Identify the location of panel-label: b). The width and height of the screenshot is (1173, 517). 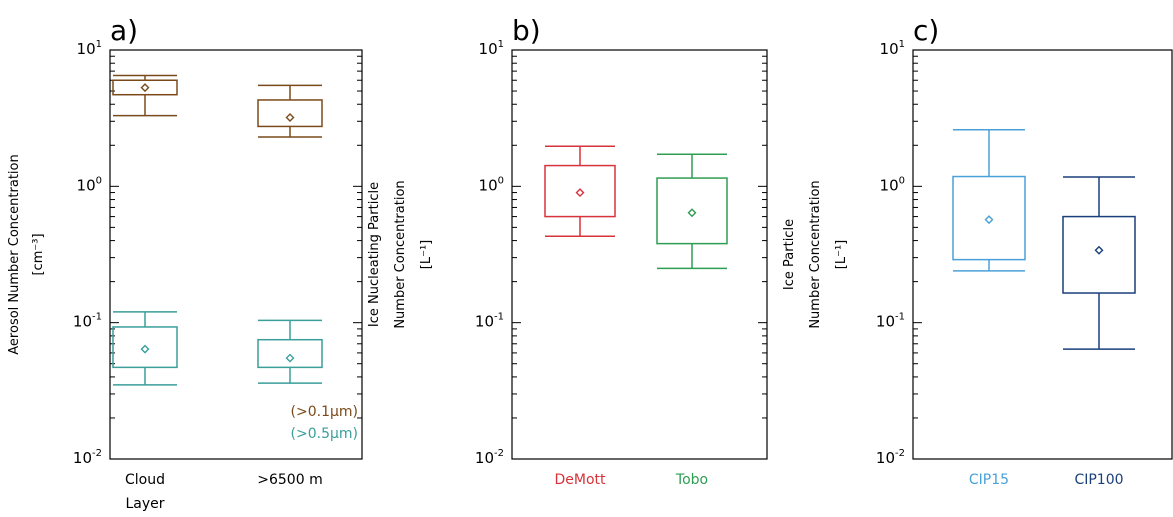
(526, 30).